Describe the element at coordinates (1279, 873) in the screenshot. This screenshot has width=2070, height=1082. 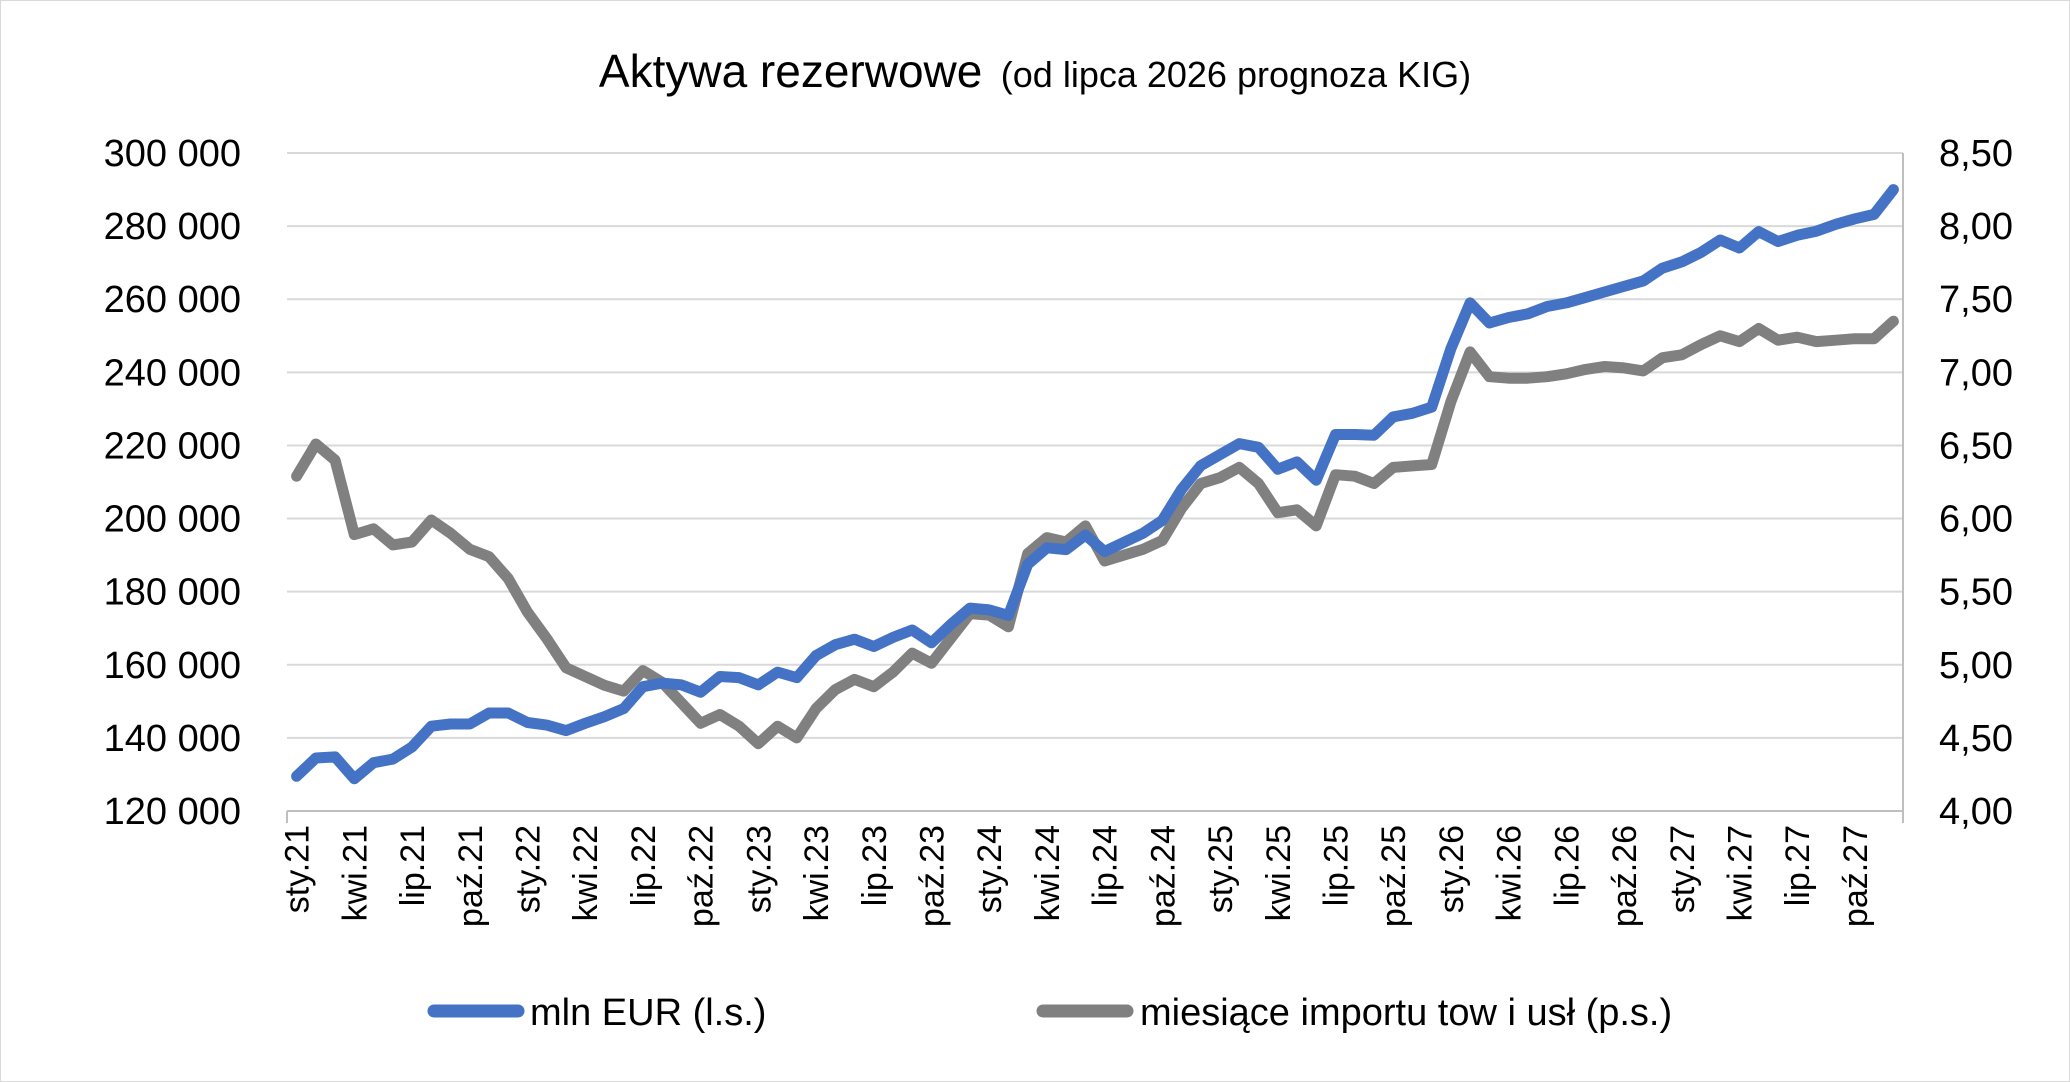
I see `x-tick-label: kwi.25` at that location.